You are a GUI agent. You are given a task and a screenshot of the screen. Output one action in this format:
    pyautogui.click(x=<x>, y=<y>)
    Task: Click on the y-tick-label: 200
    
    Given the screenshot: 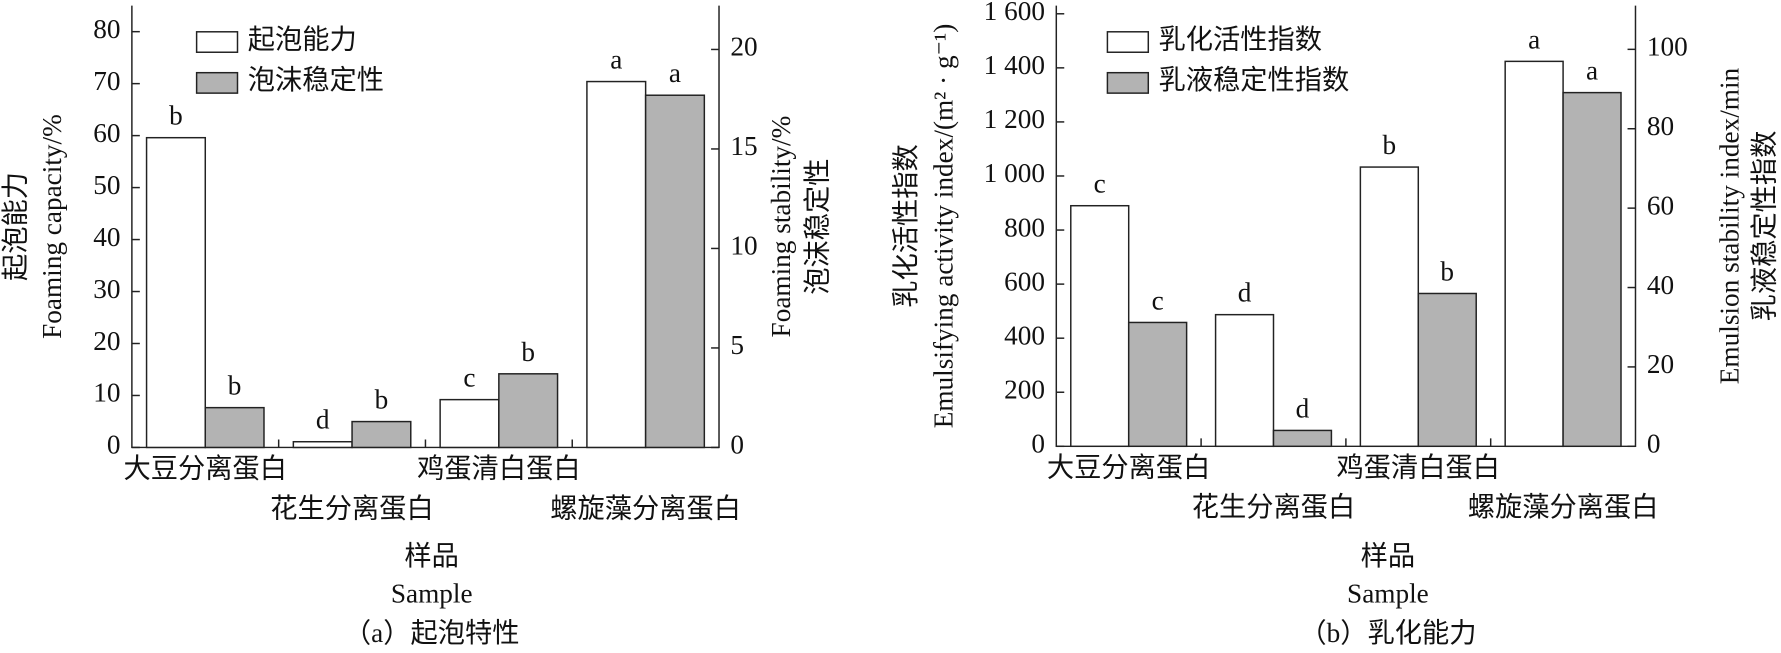 What is the action you would take?
    pyautogui.click(x=1024, y=389)
    